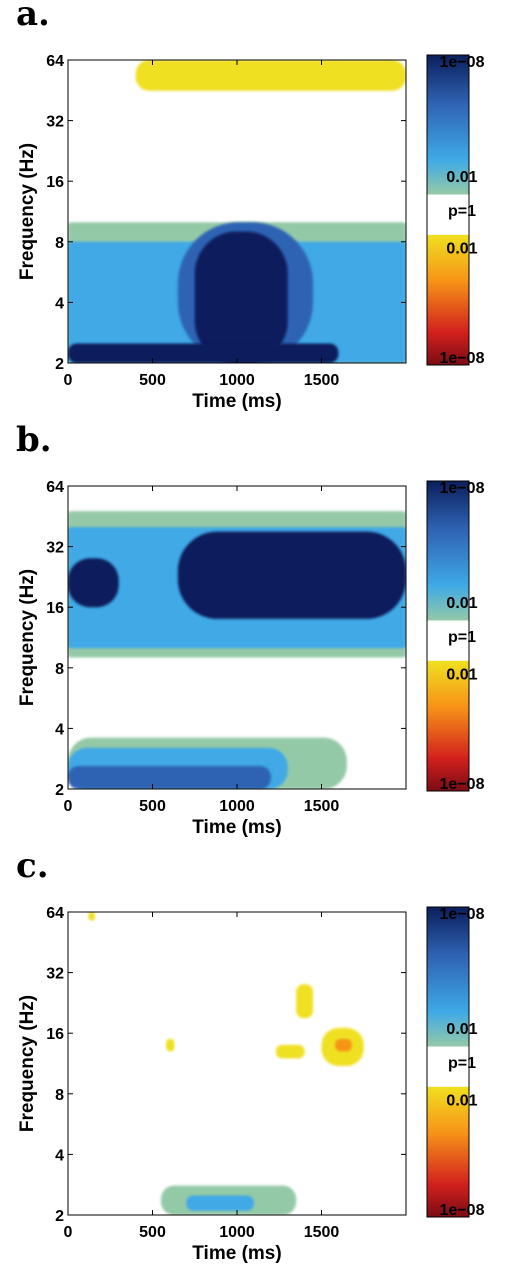  What do you see at coordinates (33, 17) in the screenshot?
I see `panel-label-a: a.` at bounding box center [33, 17].